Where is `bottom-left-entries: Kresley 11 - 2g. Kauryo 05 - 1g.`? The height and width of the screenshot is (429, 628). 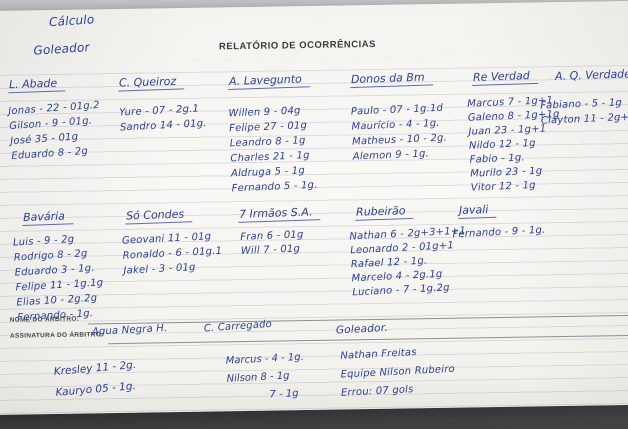 bottom-left-entries: Kresley 11 - 2g. Kauryo 05 - 1g. is located at coordinates (96, 379).